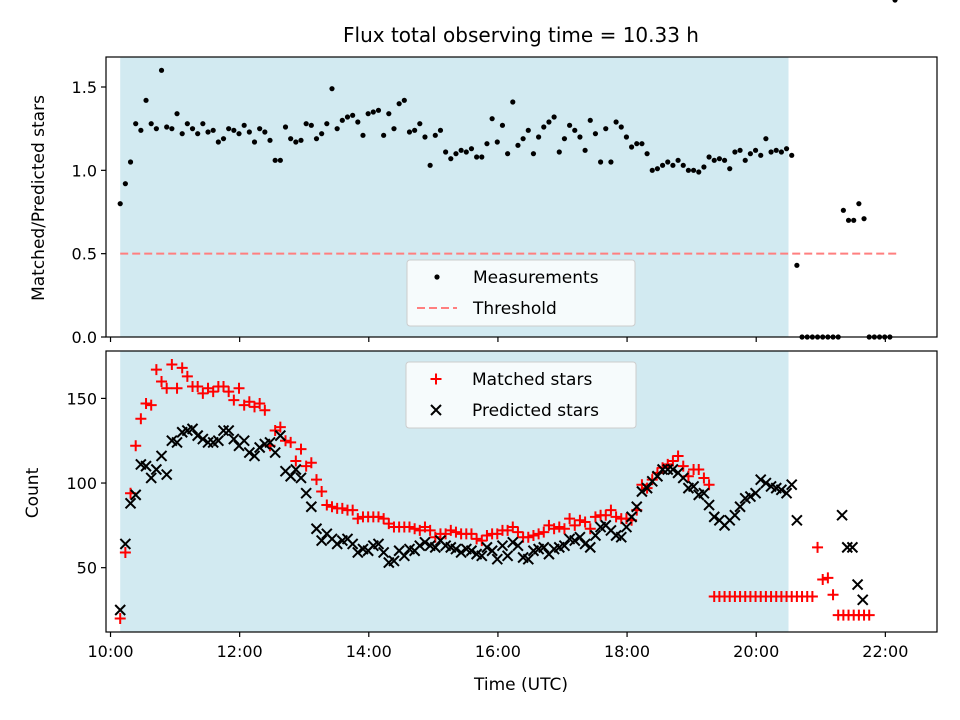 The image size is (960, 720). What do you see at coordinates (498, 651) in the screenshot?
I see `x-tick-label: 16:00` at bounding box center [498, 651].